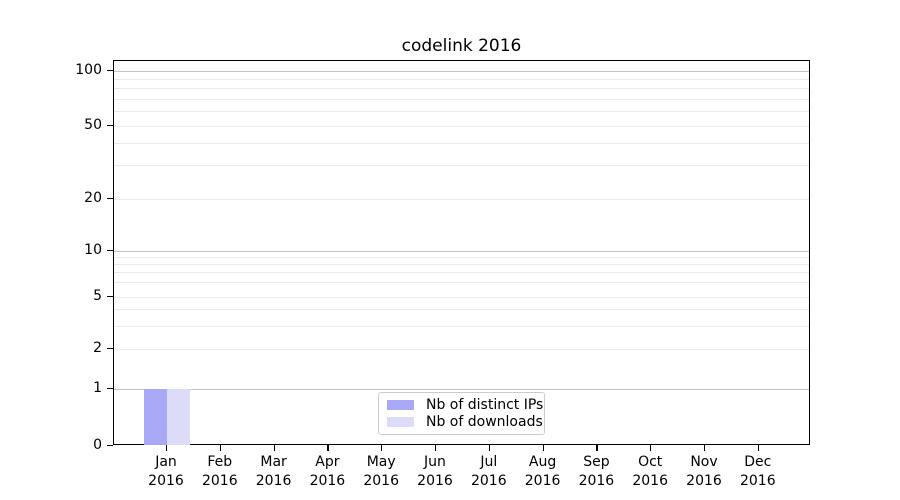 Image resolution: width=900 pixels, height=500 pixels. What do you see at coordinates (485, 404) in the screenshot?
I see `legend-label-distinct-ips: Nb of distinct IPs` at bounding box center [485, 404].